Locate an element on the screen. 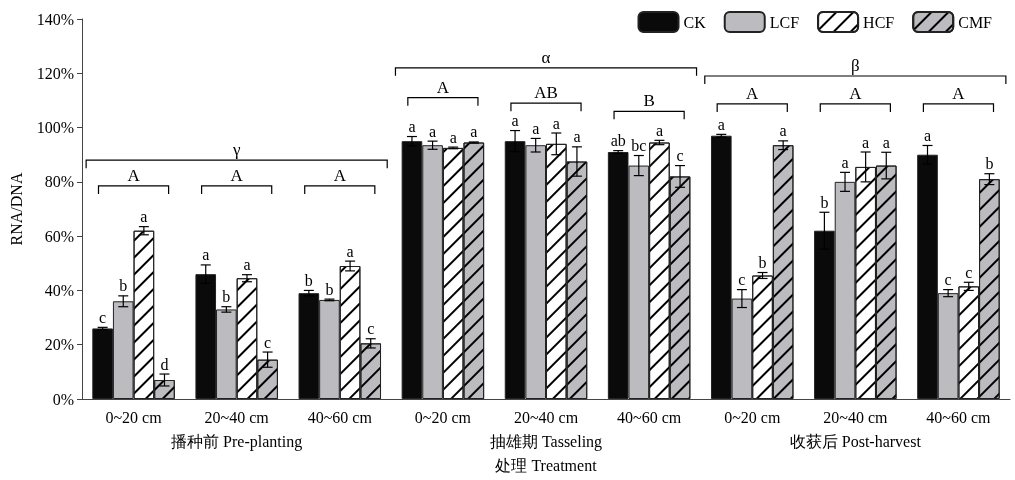  text: 播种前 Pre-planting is located at coordinates (237, 441).